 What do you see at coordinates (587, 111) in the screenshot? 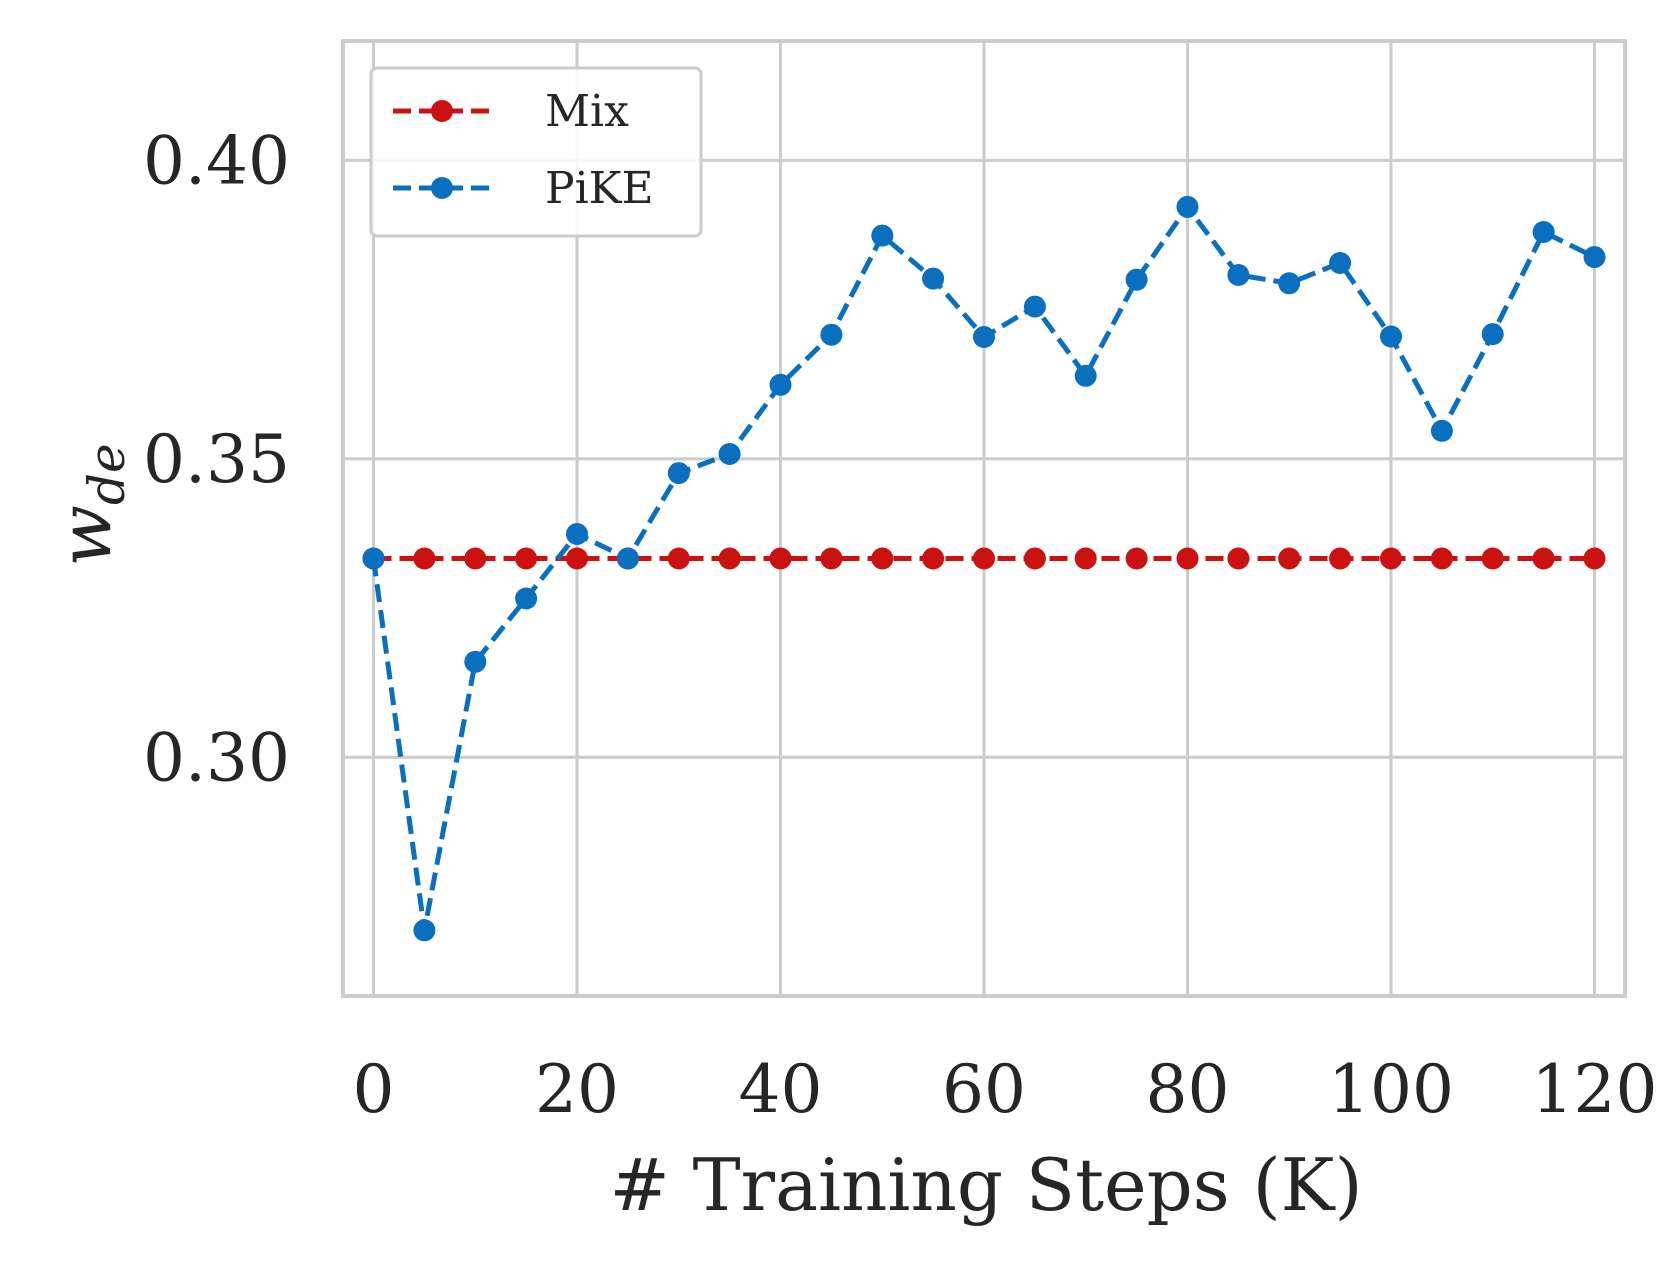
I see `legend-mix-label: Mix` at bounding box center [587, 111].